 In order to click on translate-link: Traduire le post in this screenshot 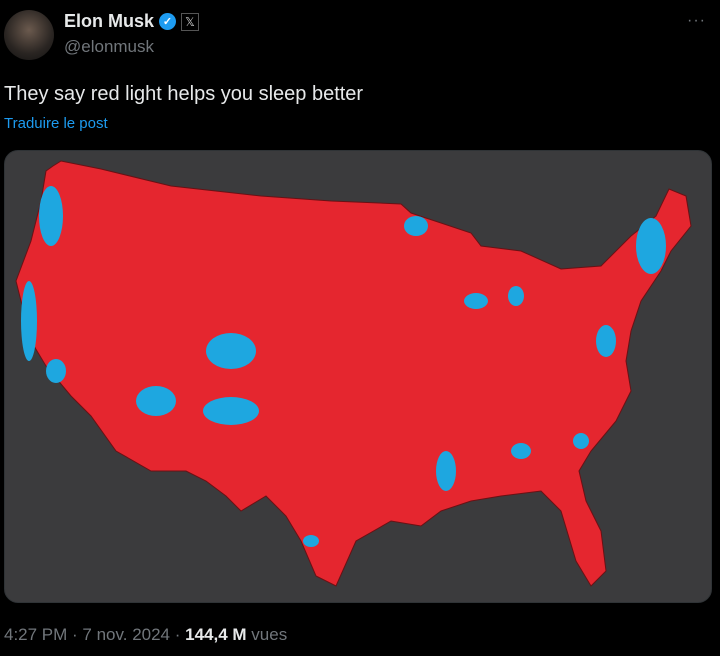, I will do `click(56, 123)`.